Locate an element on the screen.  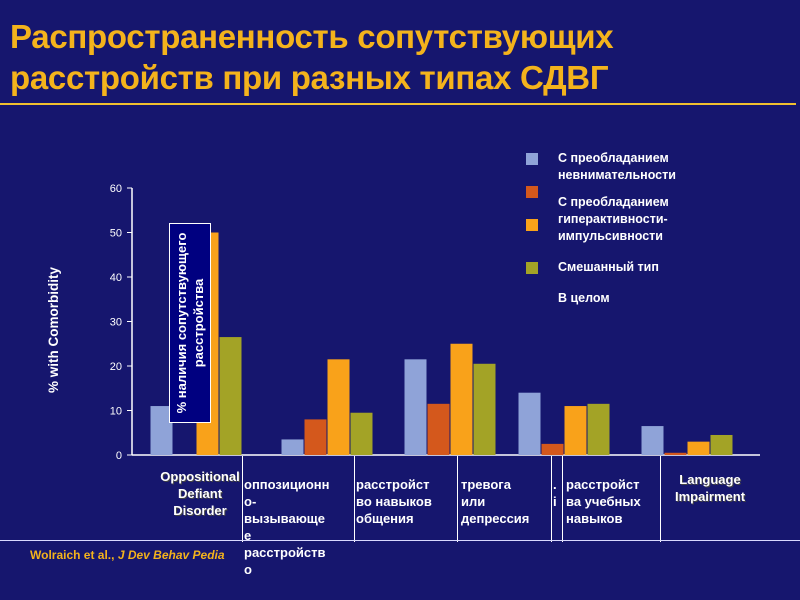
category-label-odd-ru: оппозиционн о- вызывающе е расстройств о is located at coordinates (299, 527).